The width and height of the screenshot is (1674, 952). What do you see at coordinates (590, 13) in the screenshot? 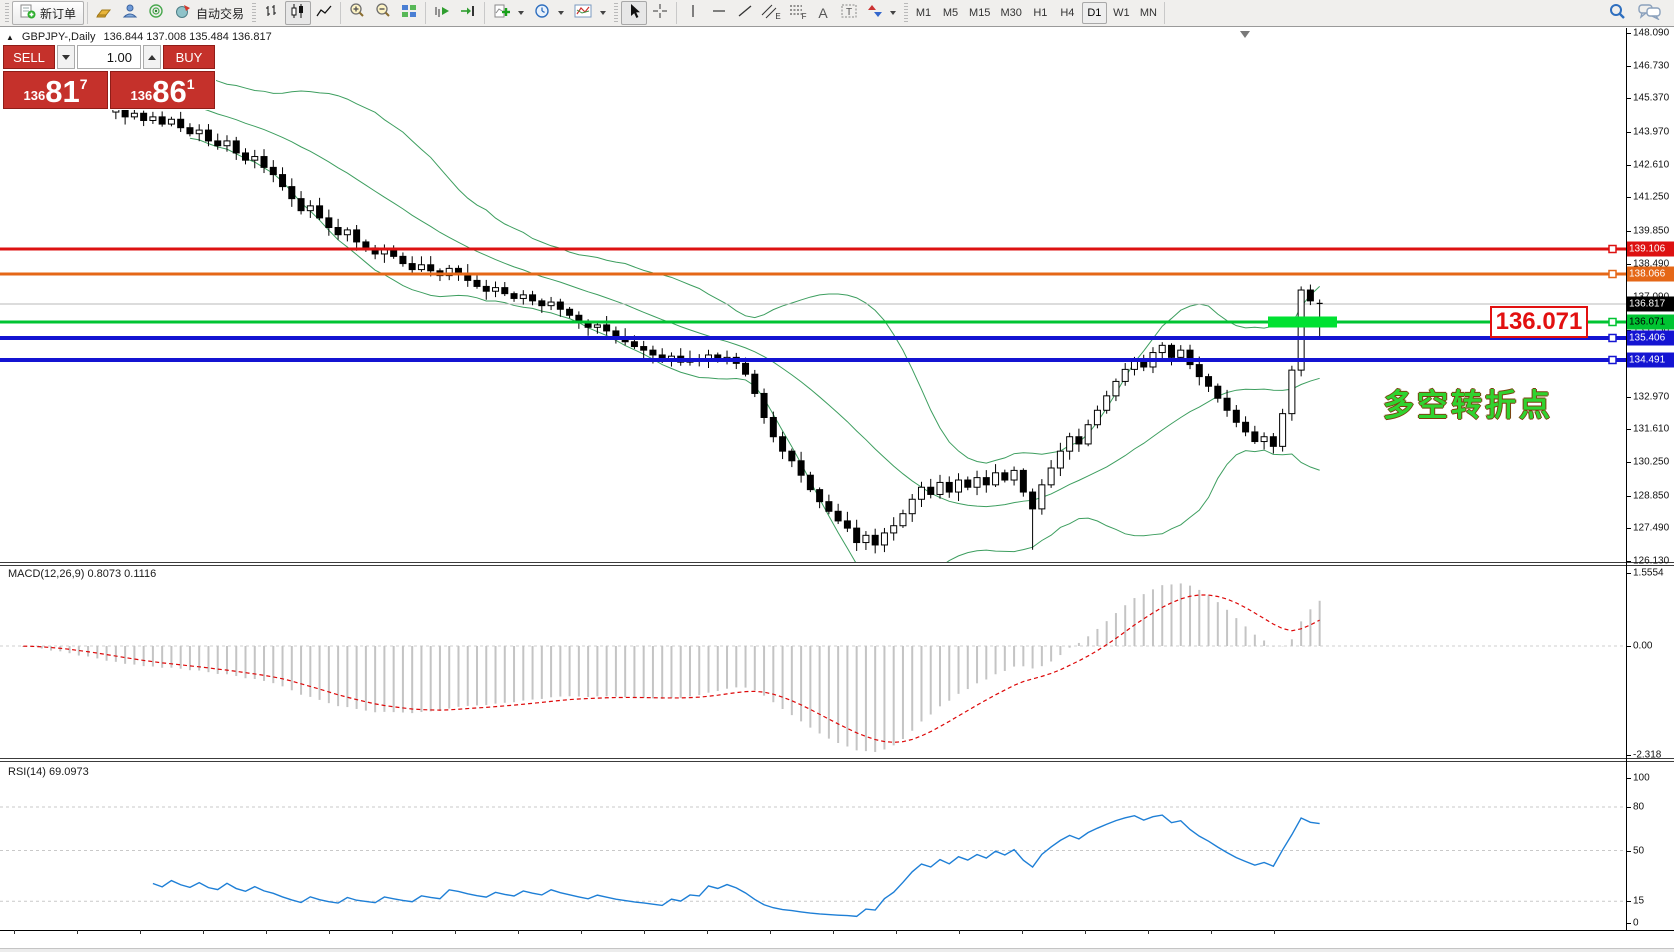
I see `templates-button` at bounding box center [590, 13].